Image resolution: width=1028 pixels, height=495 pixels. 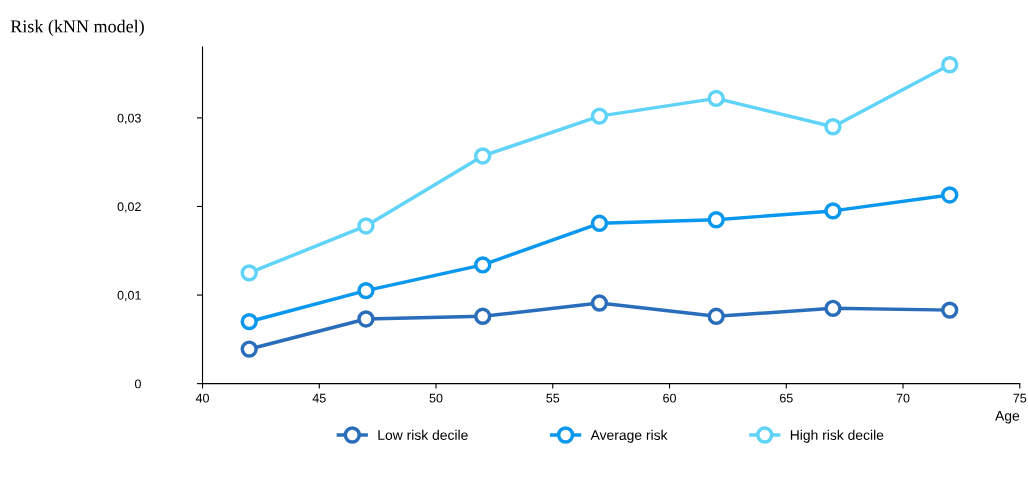 I want to click on y-tick-label: 0,03, so click(x=129, y=119).